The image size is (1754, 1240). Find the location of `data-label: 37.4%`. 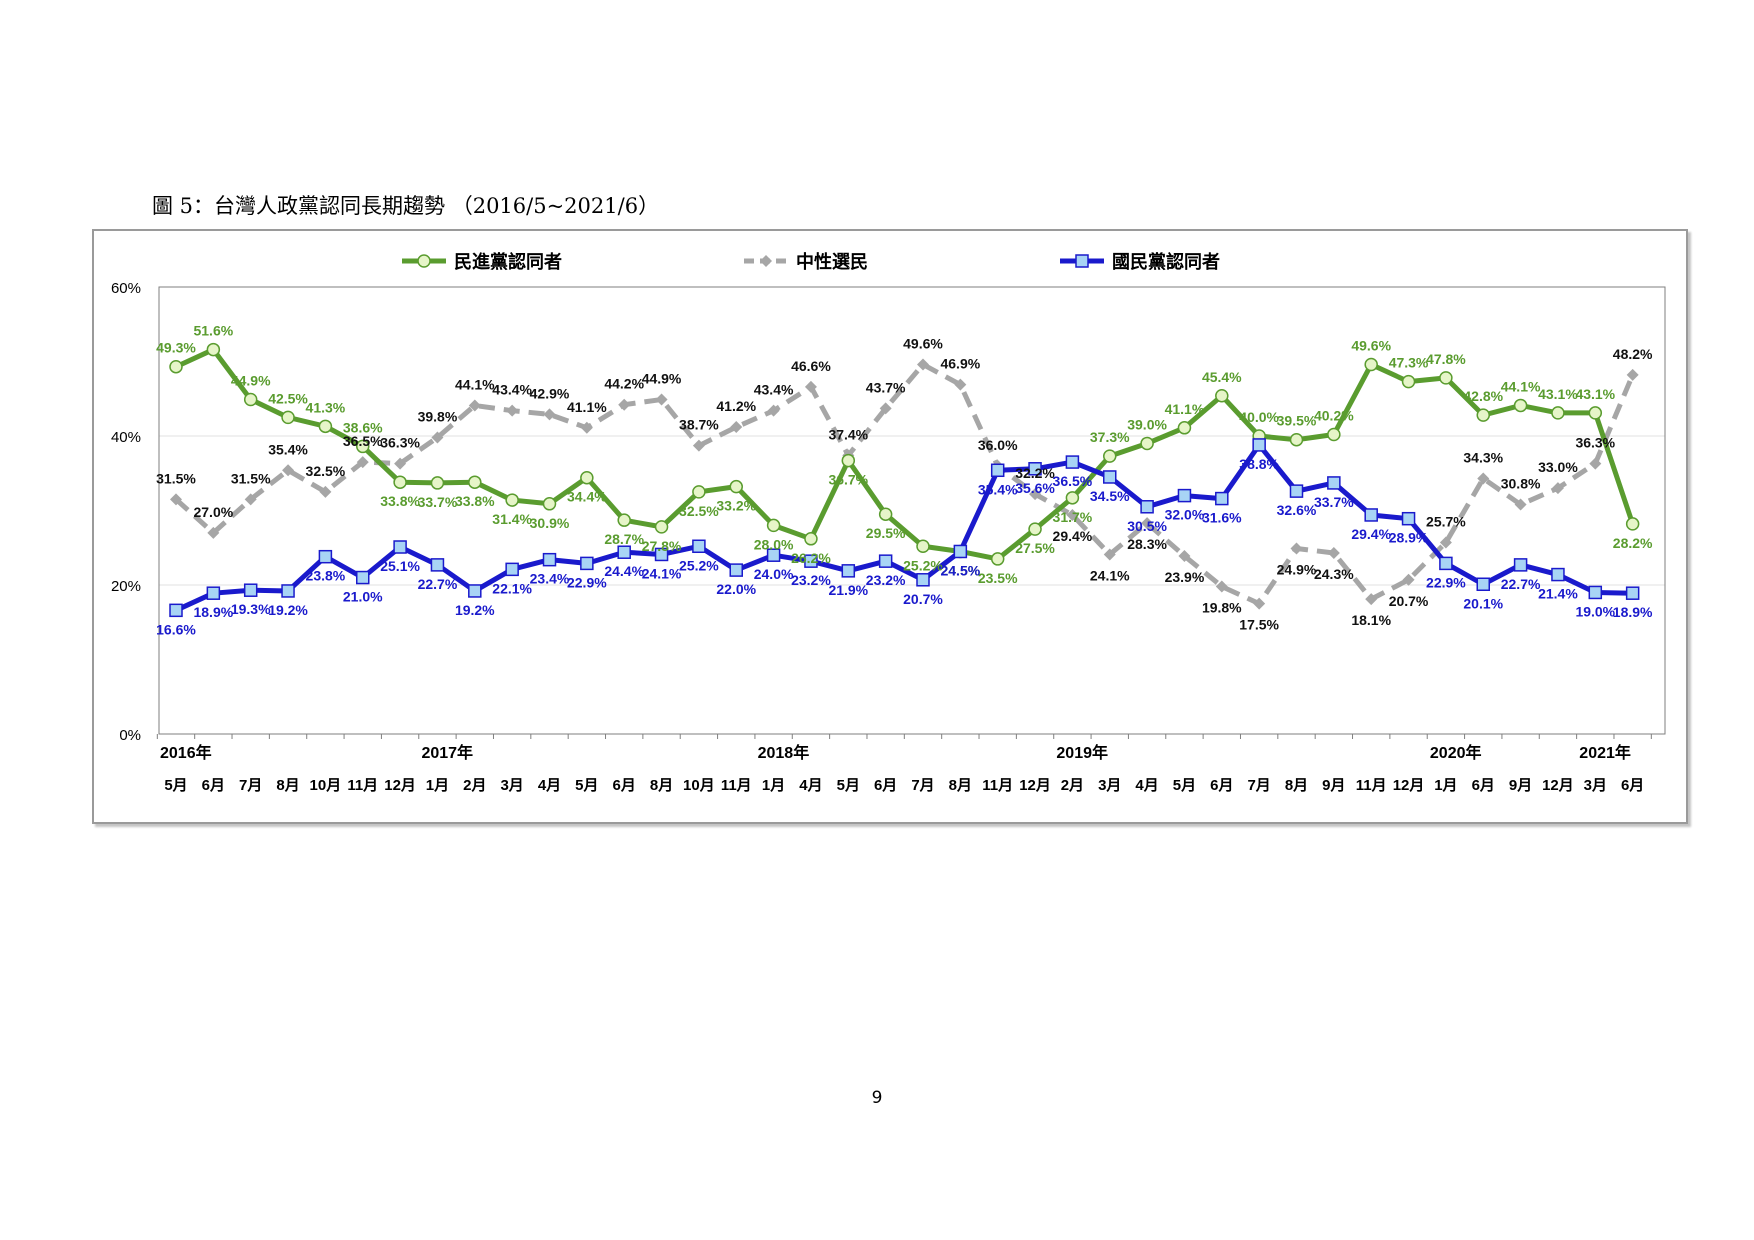

data-label: 37.4% is located at coordinates (848, 434).